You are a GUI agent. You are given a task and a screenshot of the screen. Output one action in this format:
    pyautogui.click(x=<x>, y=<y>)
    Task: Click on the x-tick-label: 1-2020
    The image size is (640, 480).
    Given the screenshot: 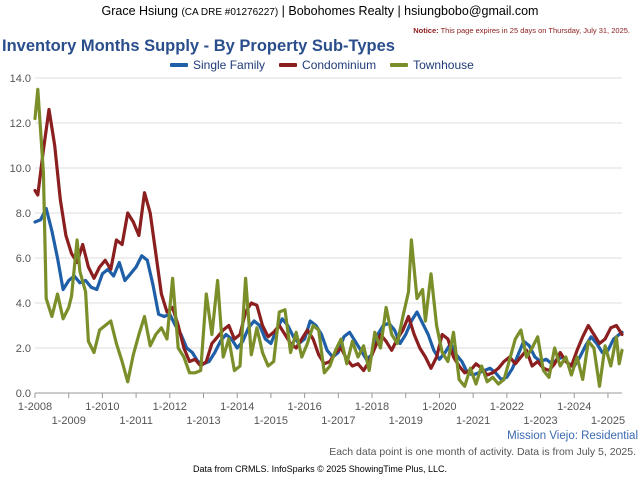 What is the action you would take?
    pyautogui.click(x=439, y=407)
    